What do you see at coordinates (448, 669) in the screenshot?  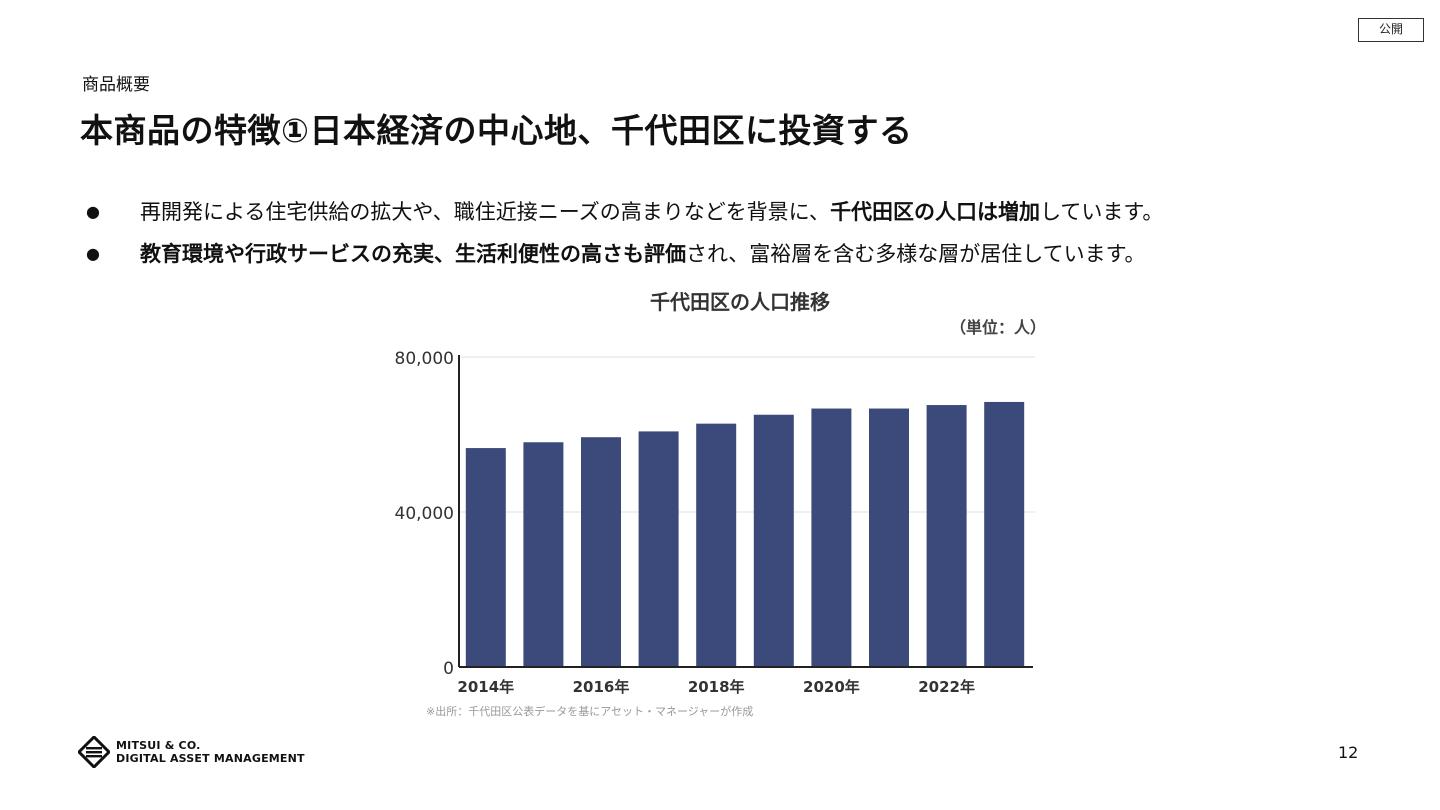 I see `y-tick-label: 0` at bounding box center [448, 669].